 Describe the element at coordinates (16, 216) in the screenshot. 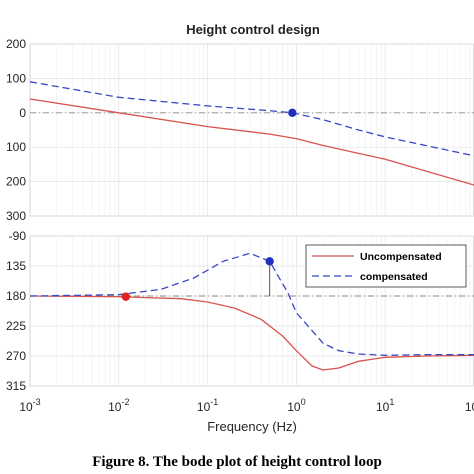

I see `y-tick-label: 300` at that location.